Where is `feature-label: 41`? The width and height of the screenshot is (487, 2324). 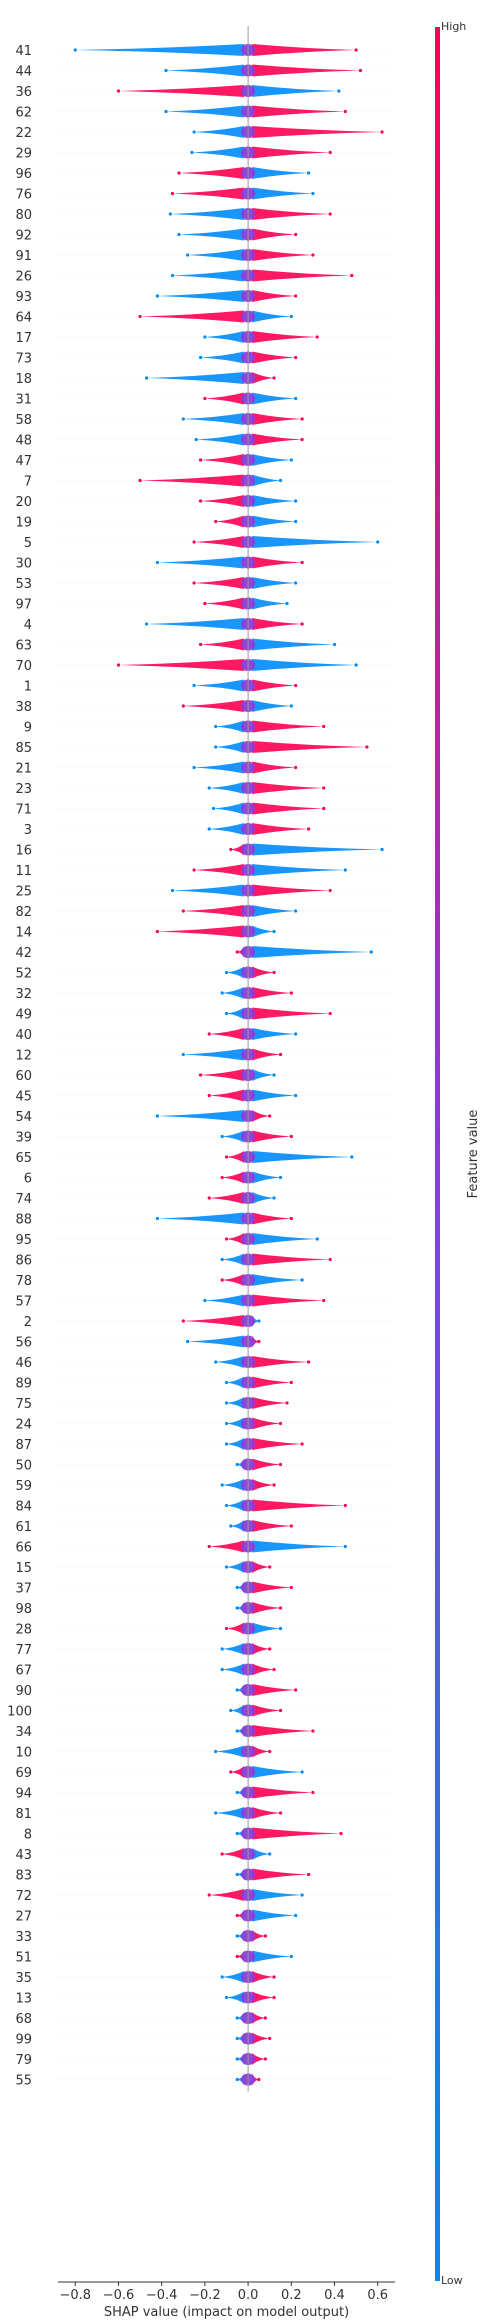 feature-label: 41 is located at coordinates (23, 51).